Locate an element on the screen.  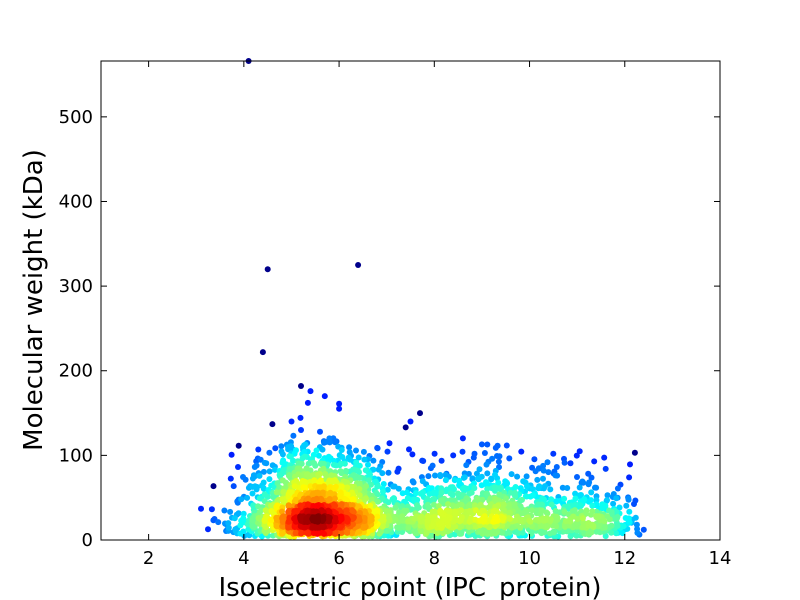
x-tick-label: 8 is located at coordinates (434, 558).